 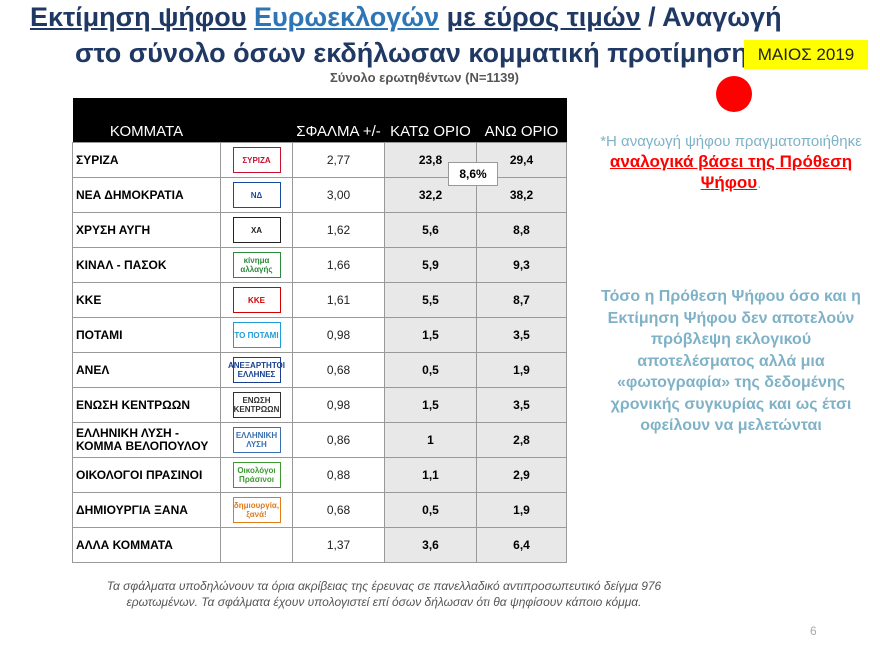 What do you see at coordinates (521, 475) in the screenshot?
I see `high-bound-value: 2,9` at bounding box center [521, 475].